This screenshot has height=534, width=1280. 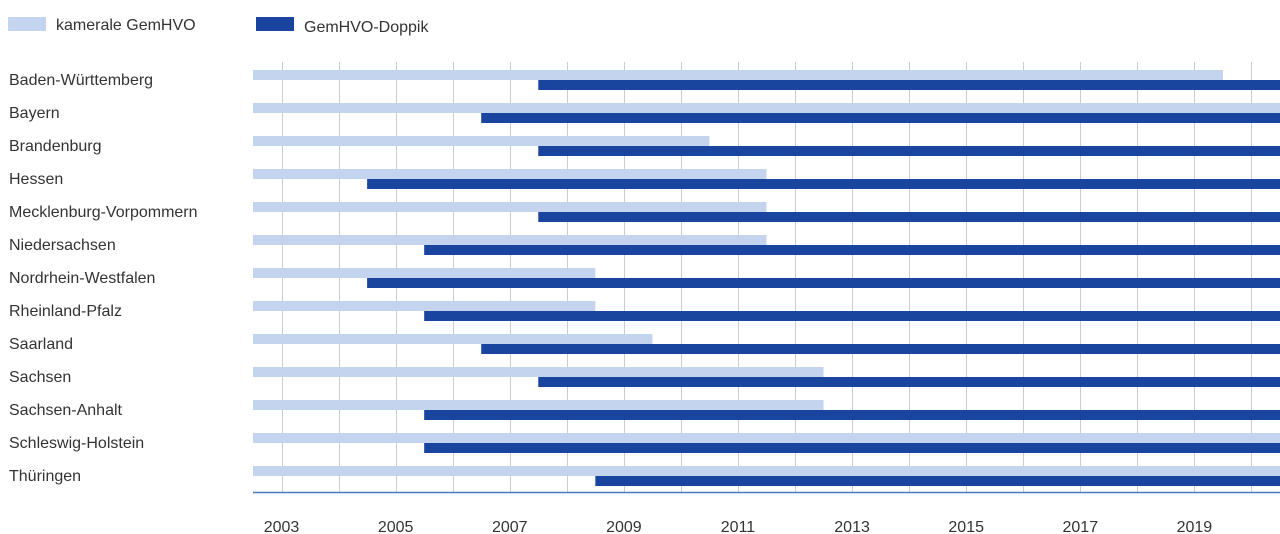 What do you see at coordinates (282, 526) in the screenshot?
I see `x-tick-label-2003: 2003` at bounding box center [282, 526].